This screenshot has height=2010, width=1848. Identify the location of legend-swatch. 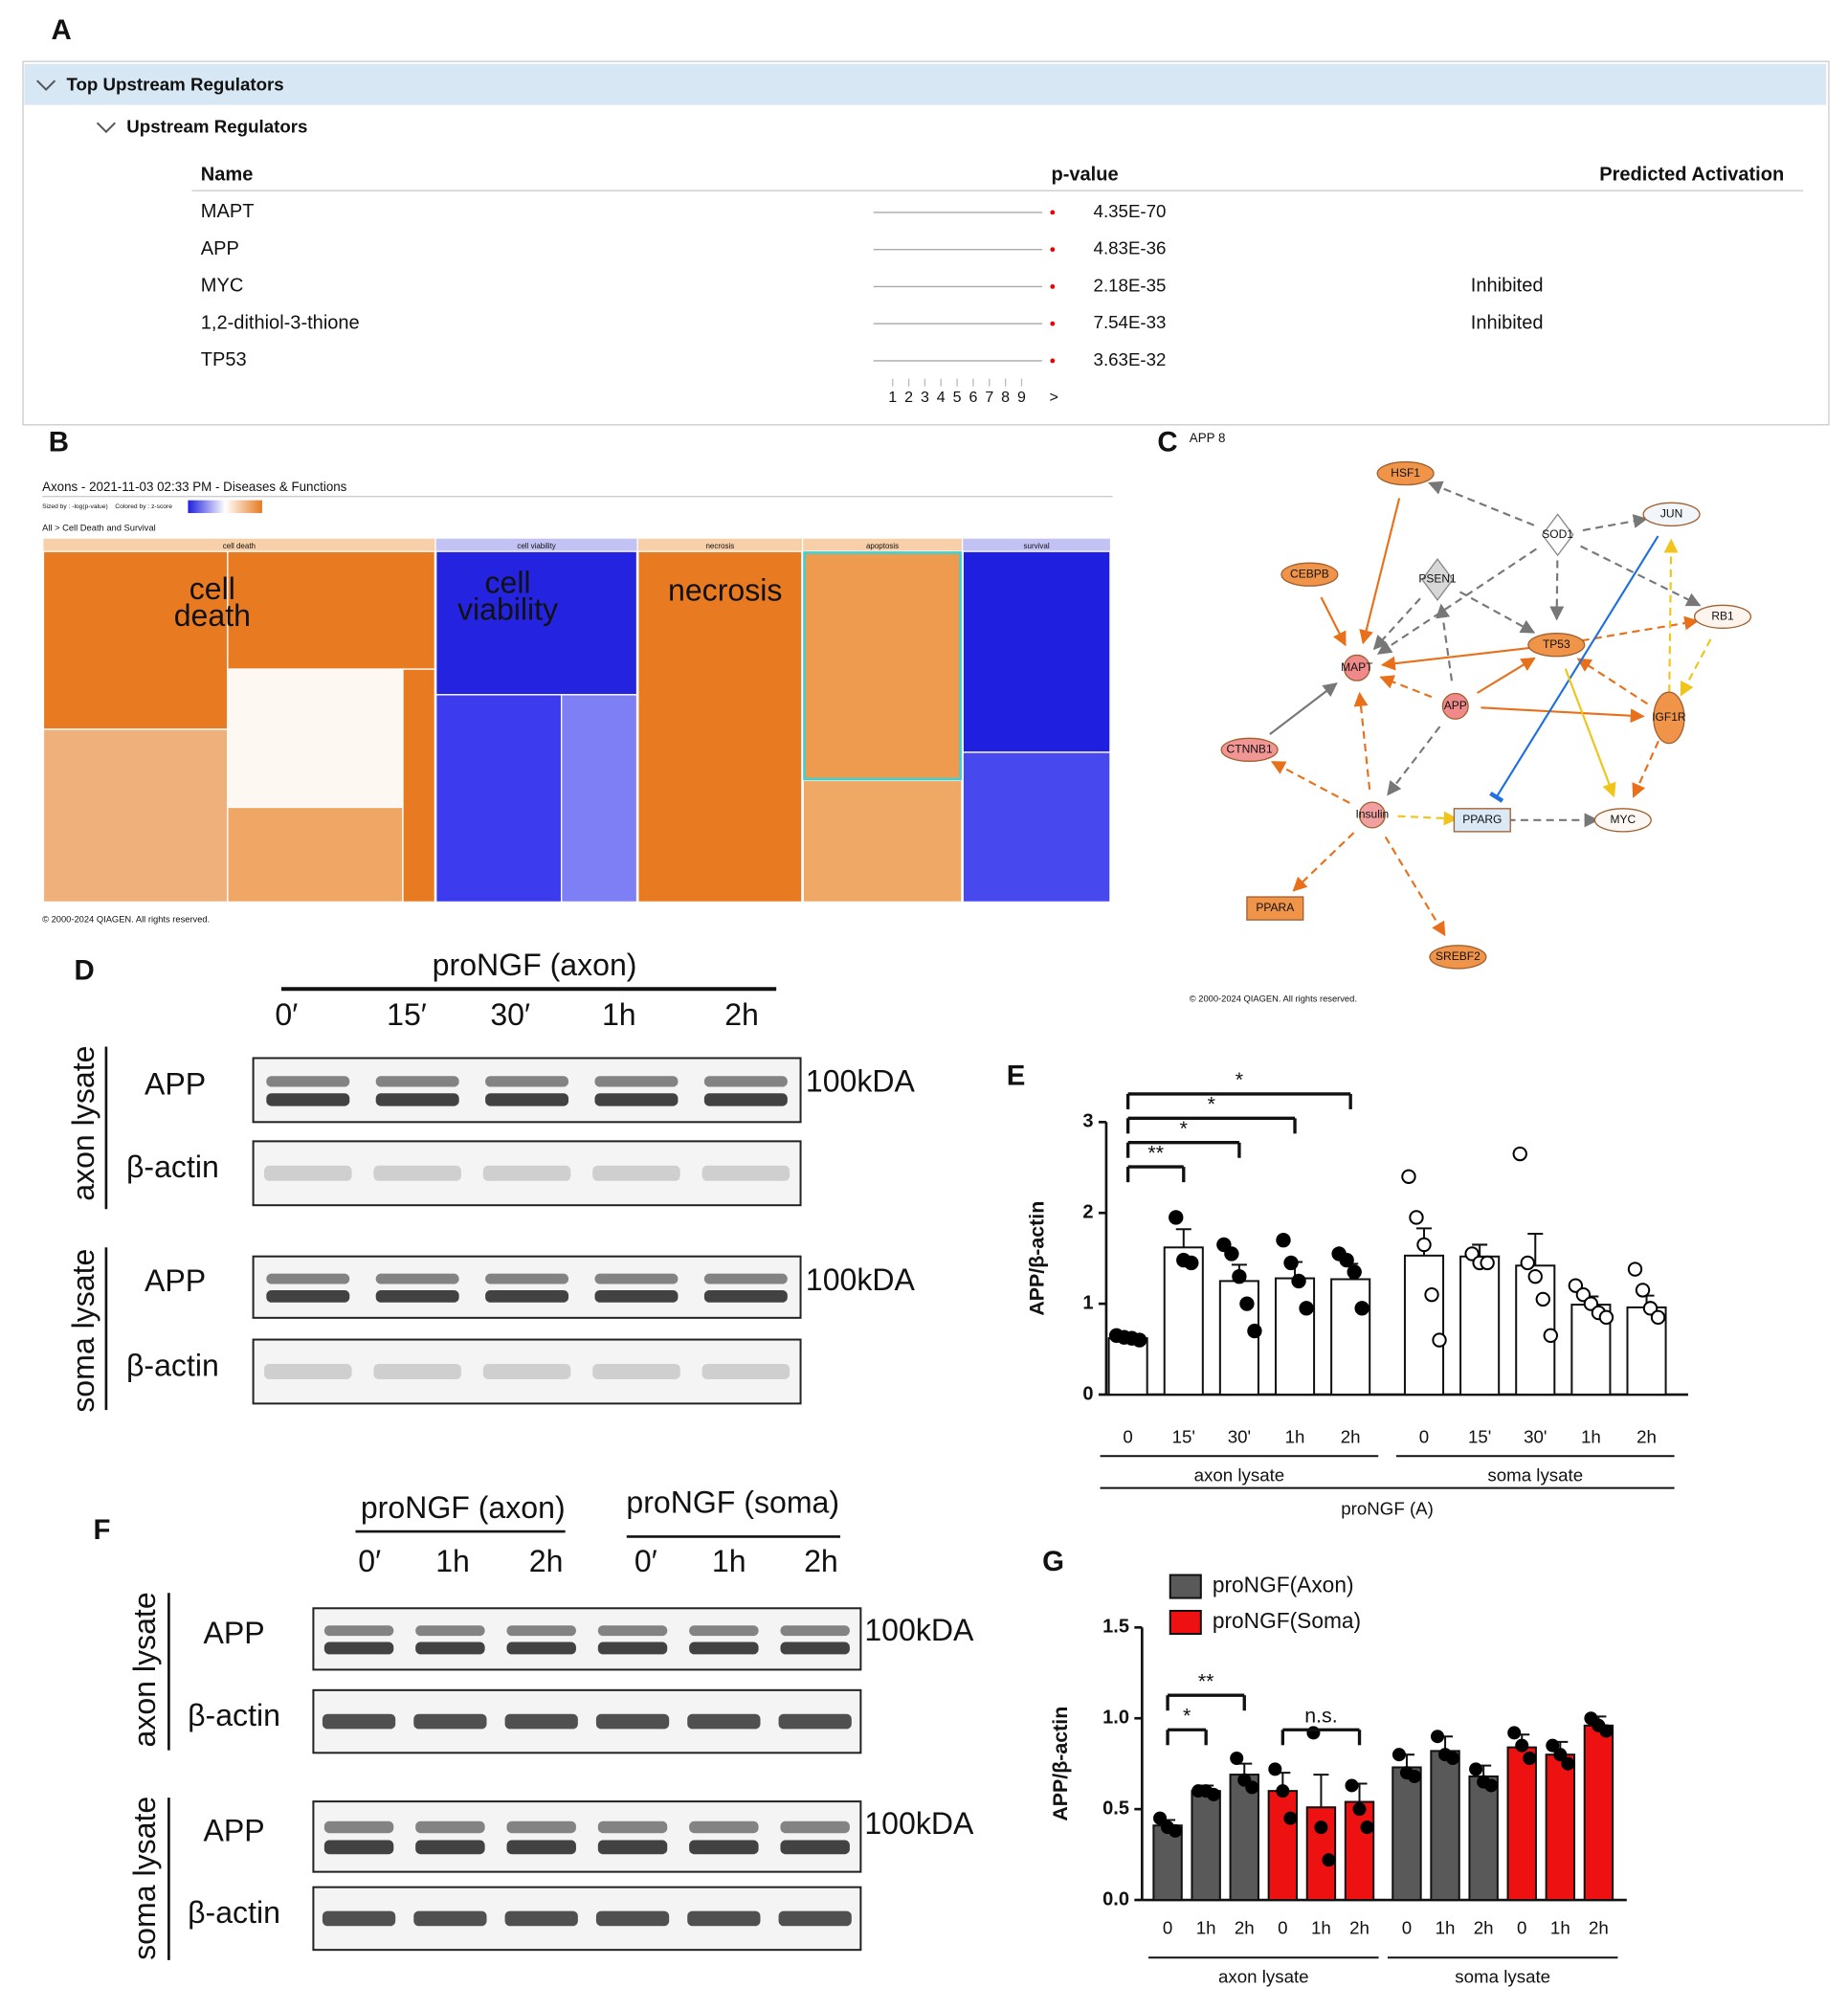
(1185, 1586).